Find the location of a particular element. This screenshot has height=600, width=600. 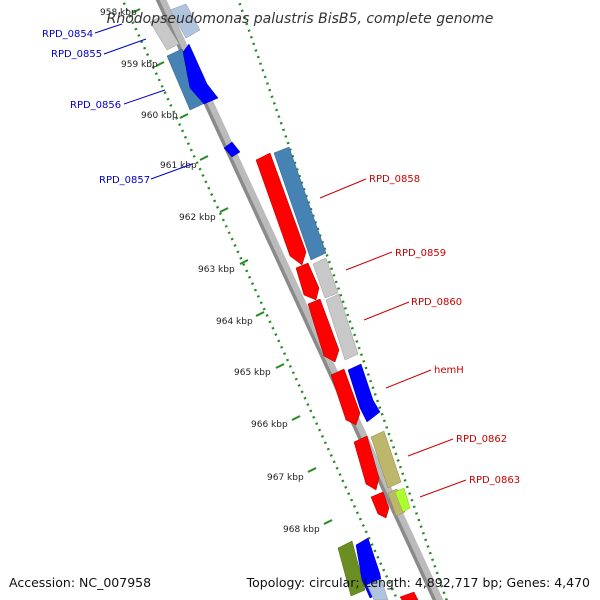

gene-label-rpd-0857: RPD_0857 is located at coordinates (124, 180).